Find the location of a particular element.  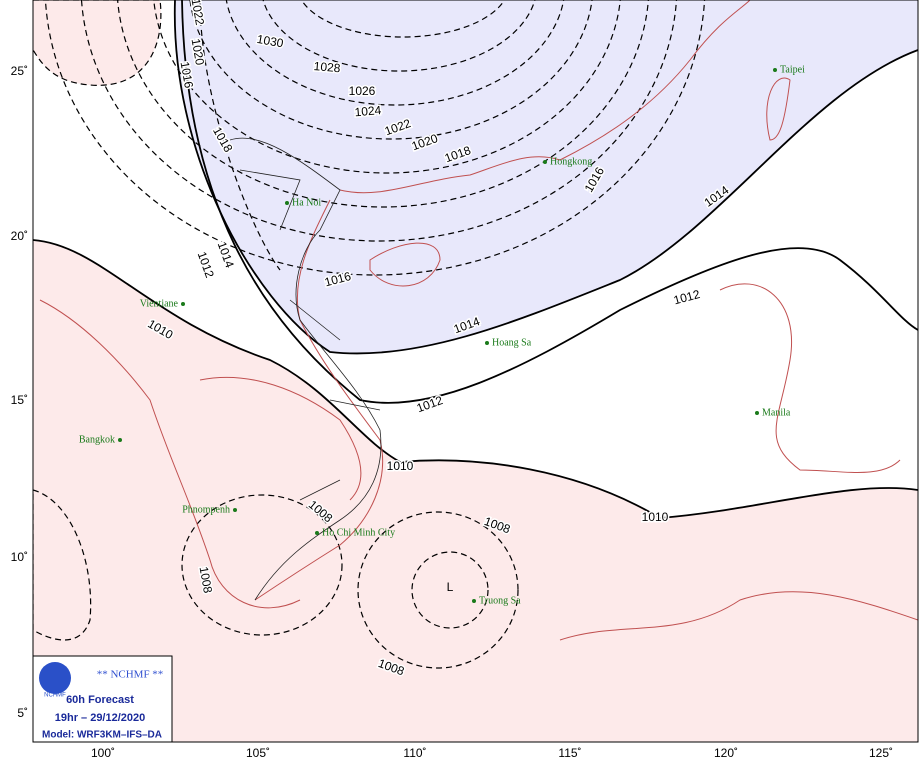

lat-label: 15˚ is located at coordinates (19, 400).